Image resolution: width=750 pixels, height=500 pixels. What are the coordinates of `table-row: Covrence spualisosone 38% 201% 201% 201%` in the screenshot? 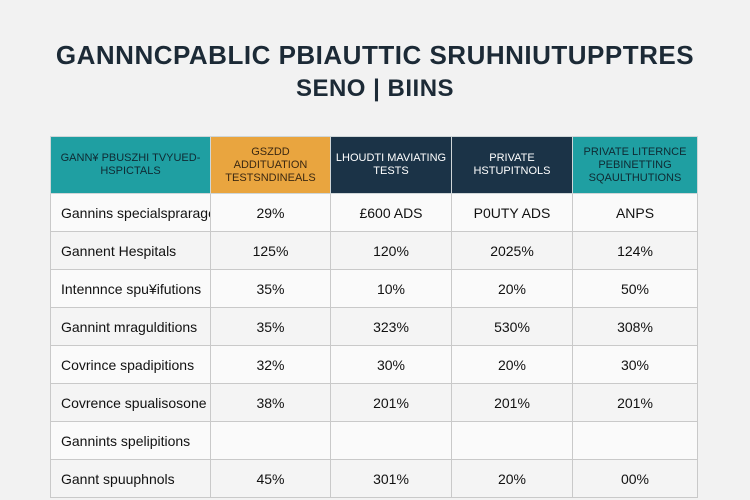 It's located at (374, 402).